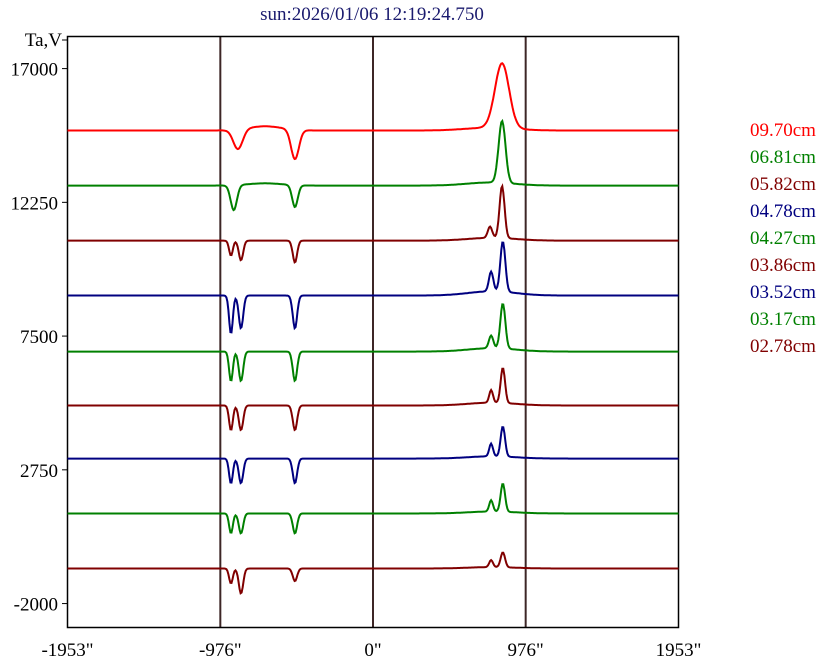 The height and width of the screenshot is (662, 826). What do you see at coordinates (373, 399) in the screenshot?
I see `series-line-03-86cm` at bounding box center [373, 399].